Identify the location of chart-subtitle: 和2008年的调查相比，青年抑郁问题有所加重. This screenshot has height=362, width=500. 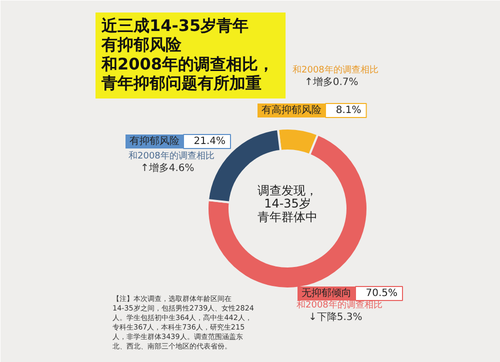
(187, 73).